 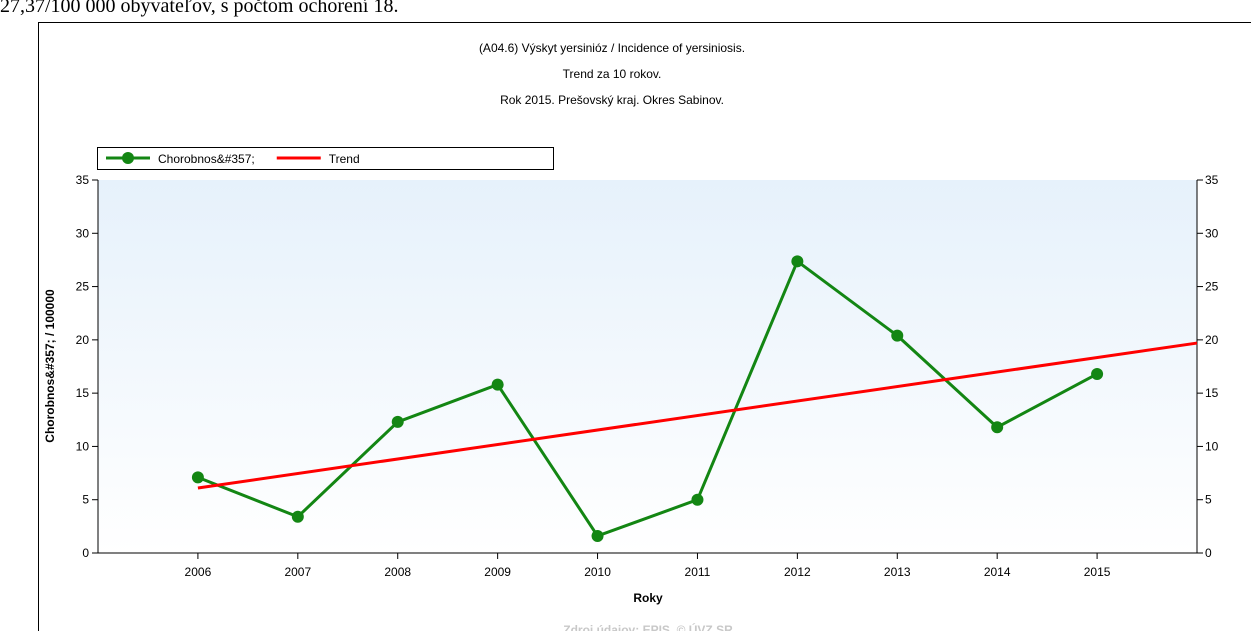 What do you see at coordinates (797, 572) in the screenshot?
I see `x-tick-label: 2012` at bounding box center [797, 572].